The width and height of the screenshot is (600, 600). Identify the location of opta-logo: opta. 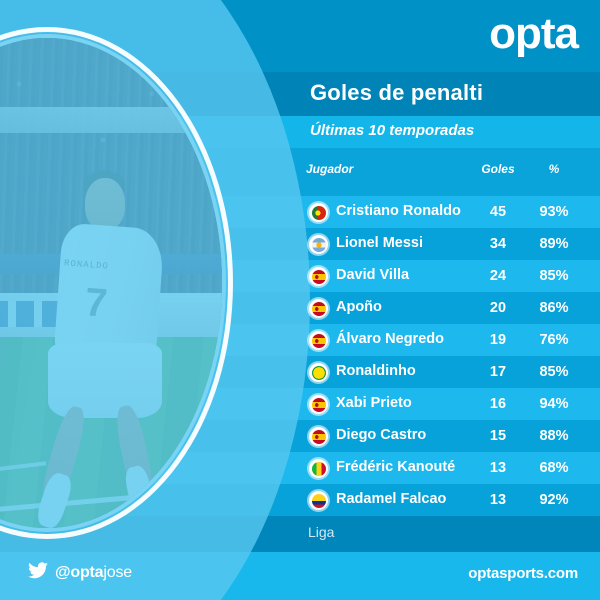
(534, 33).